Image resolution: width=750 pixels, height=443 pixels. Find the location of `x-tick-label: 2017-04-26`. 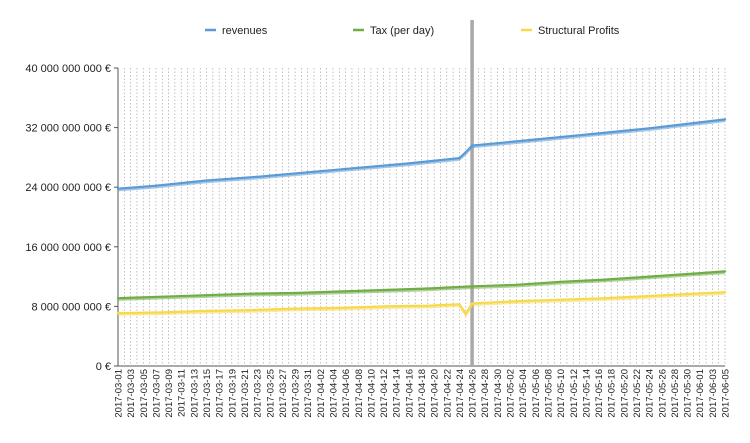

x-tick-label: 2017-04-26 is located at coordinates (473, 393).